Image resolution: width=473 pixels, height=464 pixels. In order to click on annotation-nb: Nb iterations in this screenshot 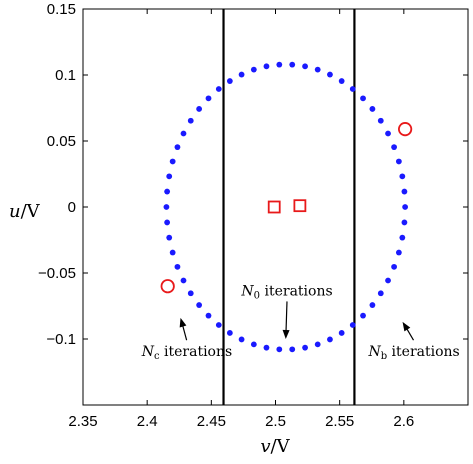, I will do `click(413, 353)`.